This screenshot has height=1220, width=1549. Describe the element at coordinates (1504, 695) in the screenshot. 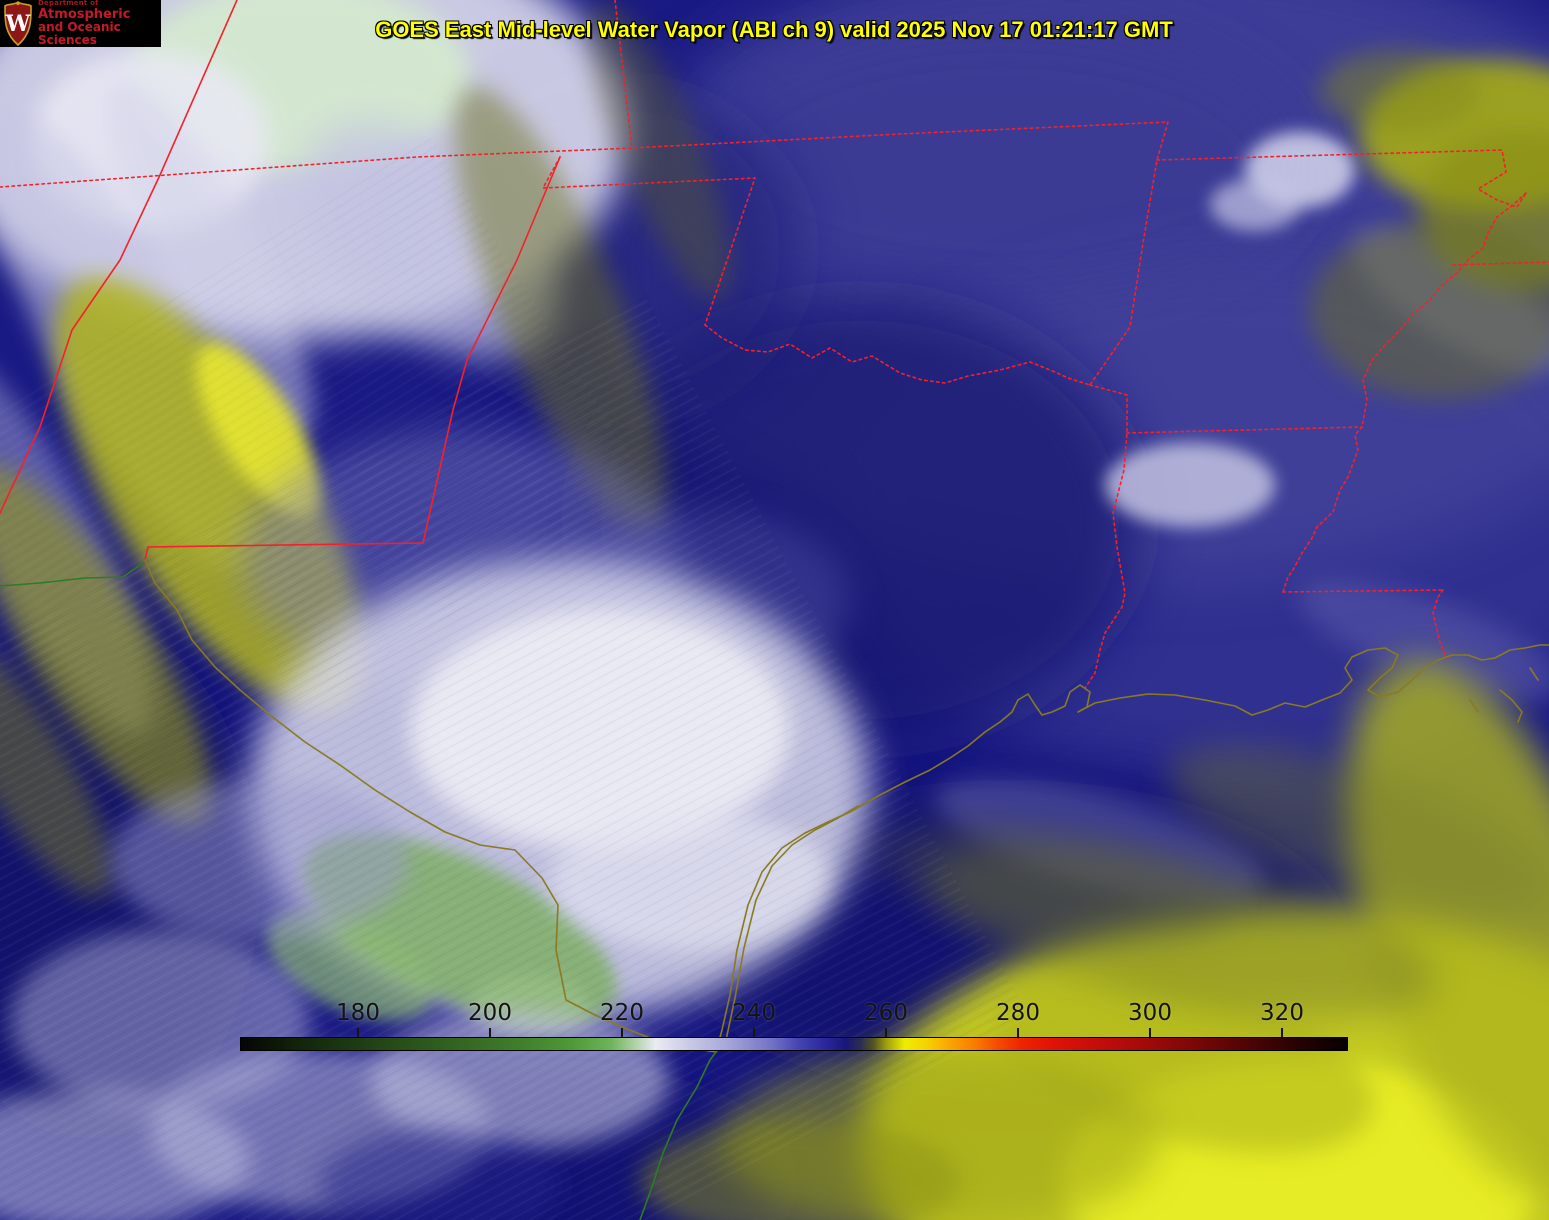

I see `mississippi-delta` at that location.